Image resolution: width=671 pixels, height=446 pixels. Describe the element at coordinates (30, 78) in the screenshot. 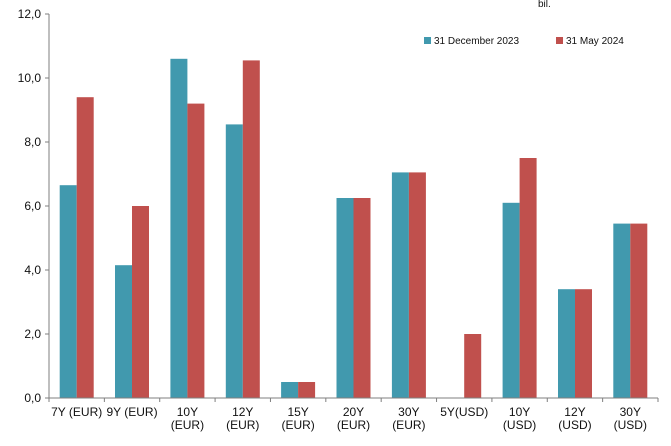

I see `y-tick-label-5: 10,0` at that location.